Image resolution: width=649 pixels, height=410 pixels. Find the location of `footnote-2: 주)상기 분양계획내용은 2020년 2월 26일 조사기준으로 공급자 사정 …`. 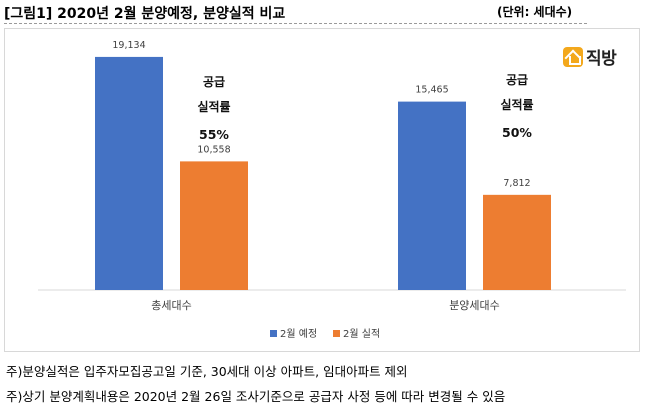

footnote-2: 주)상기 분양계획내용은 2020년 2월 26일 조사기준으로 공급자 사정 … is located at coordinates (256, 396).